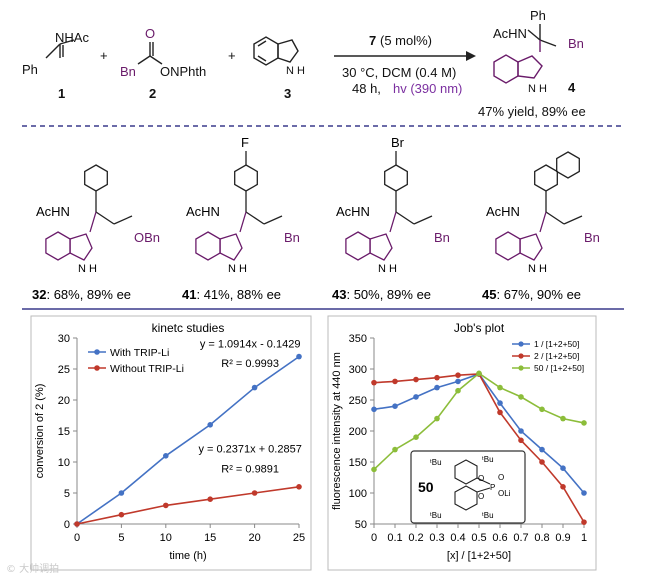 The image size is (645, 582). What do you see at coordinates (147, 369) in the screenshot?
I see `legend-label: Without TRIP-Li` at bounding box center [147, 369].